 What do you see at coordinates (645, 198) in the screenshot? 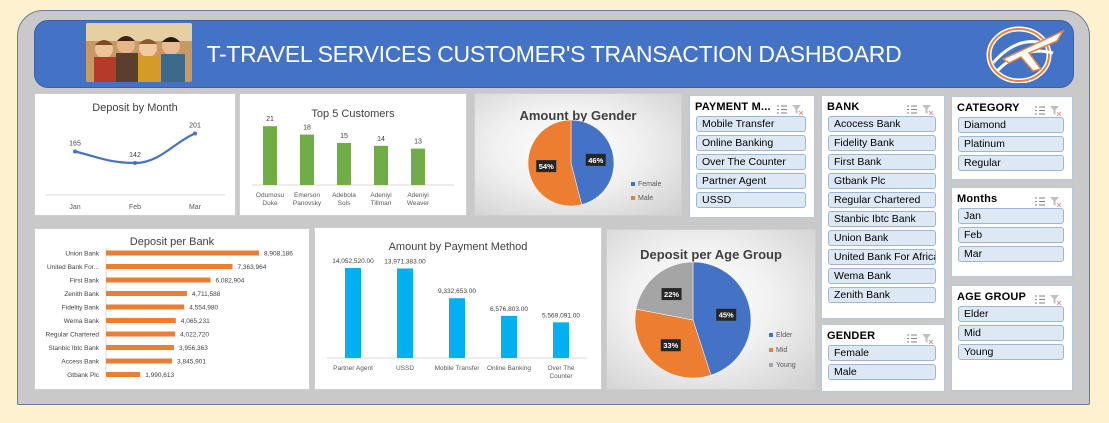
I see `legend-label: Male` at bounding box center [645, 198].